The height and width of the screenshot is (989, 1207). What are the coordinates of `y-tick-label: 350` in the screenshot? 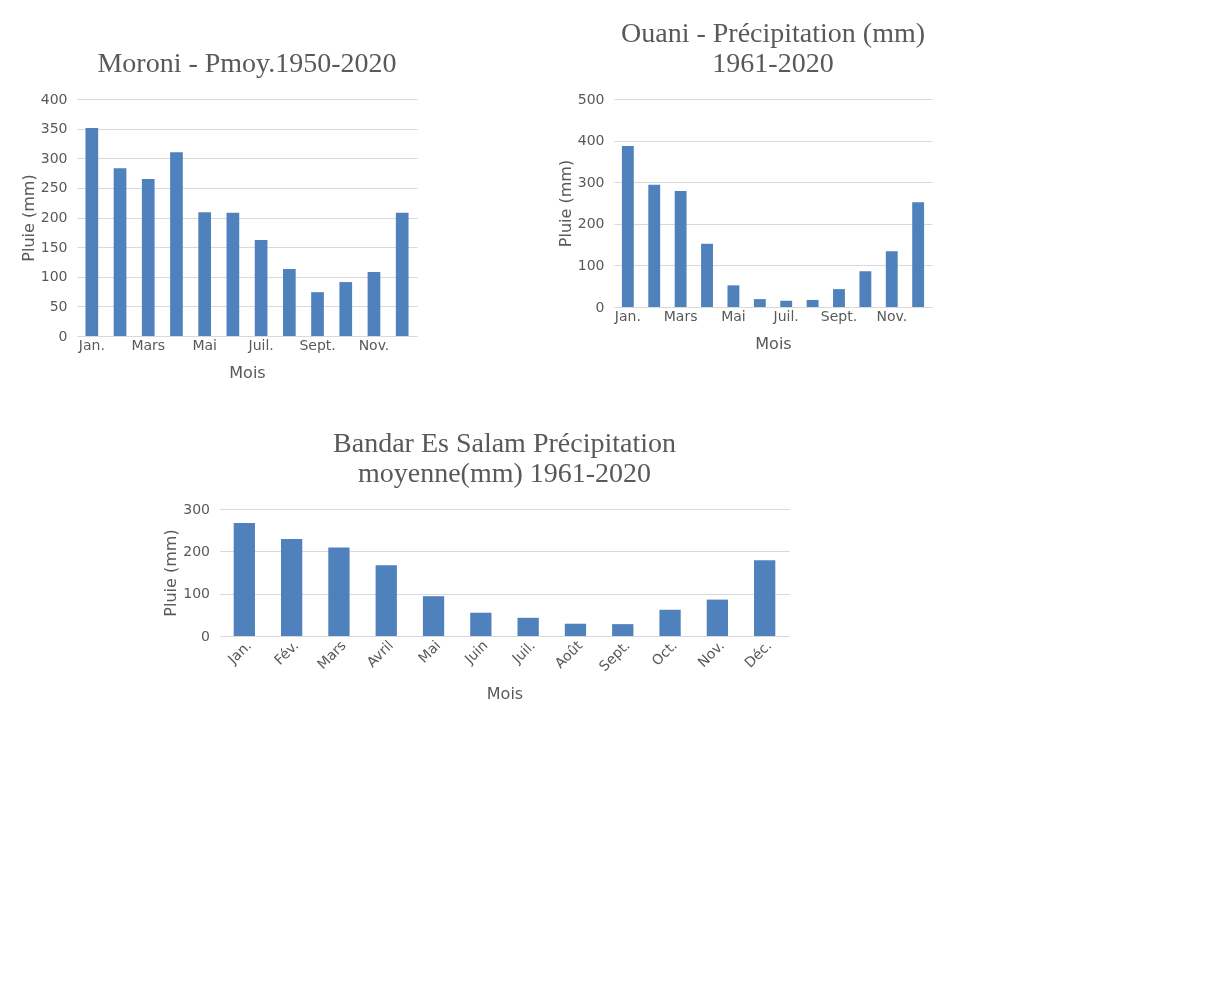 It's located at (54, 128).